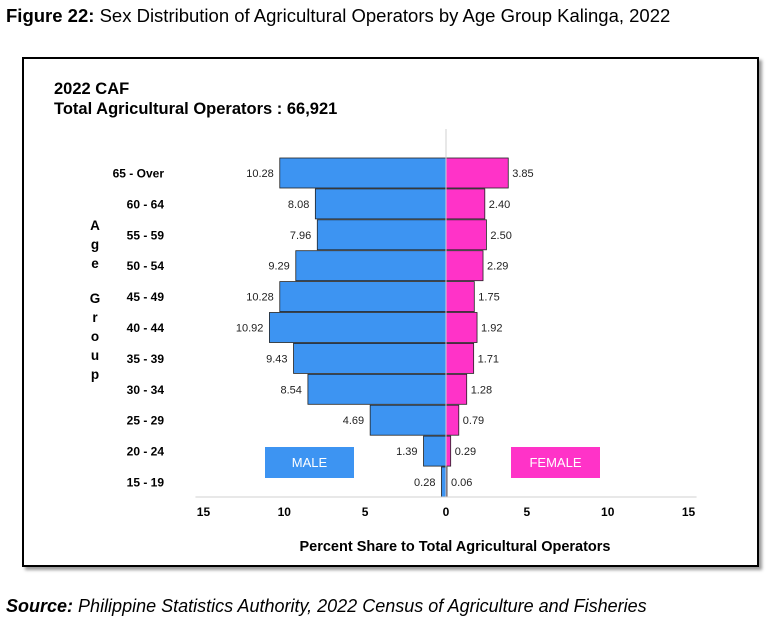 This screenshot has height=622, width=775. I want to click on female-value-label: 2.40, so click(499, 205).